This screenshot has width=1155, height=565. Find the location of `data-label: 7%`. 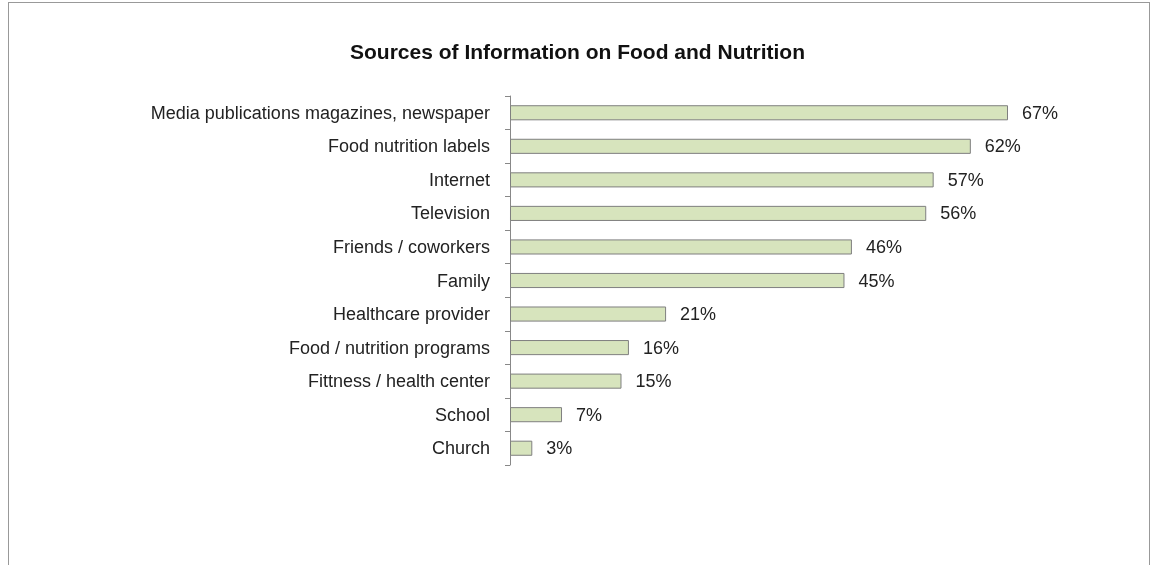

data-label: 7% is located at coordinates (589, 414).